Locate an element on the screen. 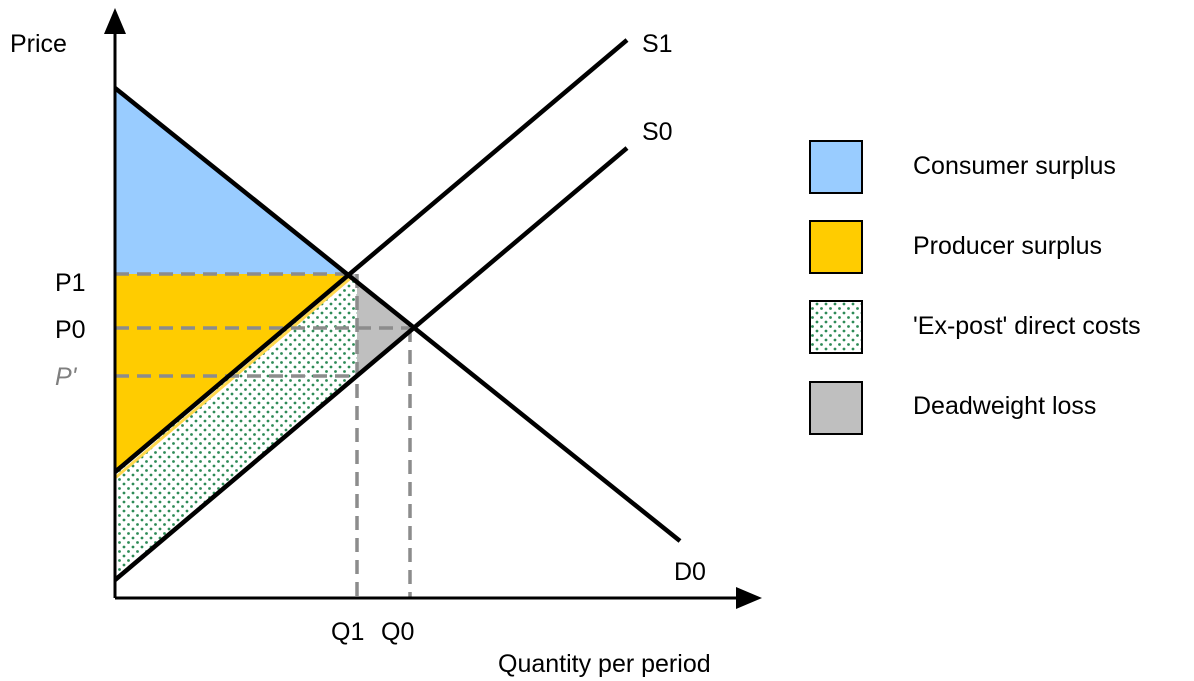  legend-swatch-producer-surplus is located at coordinates (836, 247).